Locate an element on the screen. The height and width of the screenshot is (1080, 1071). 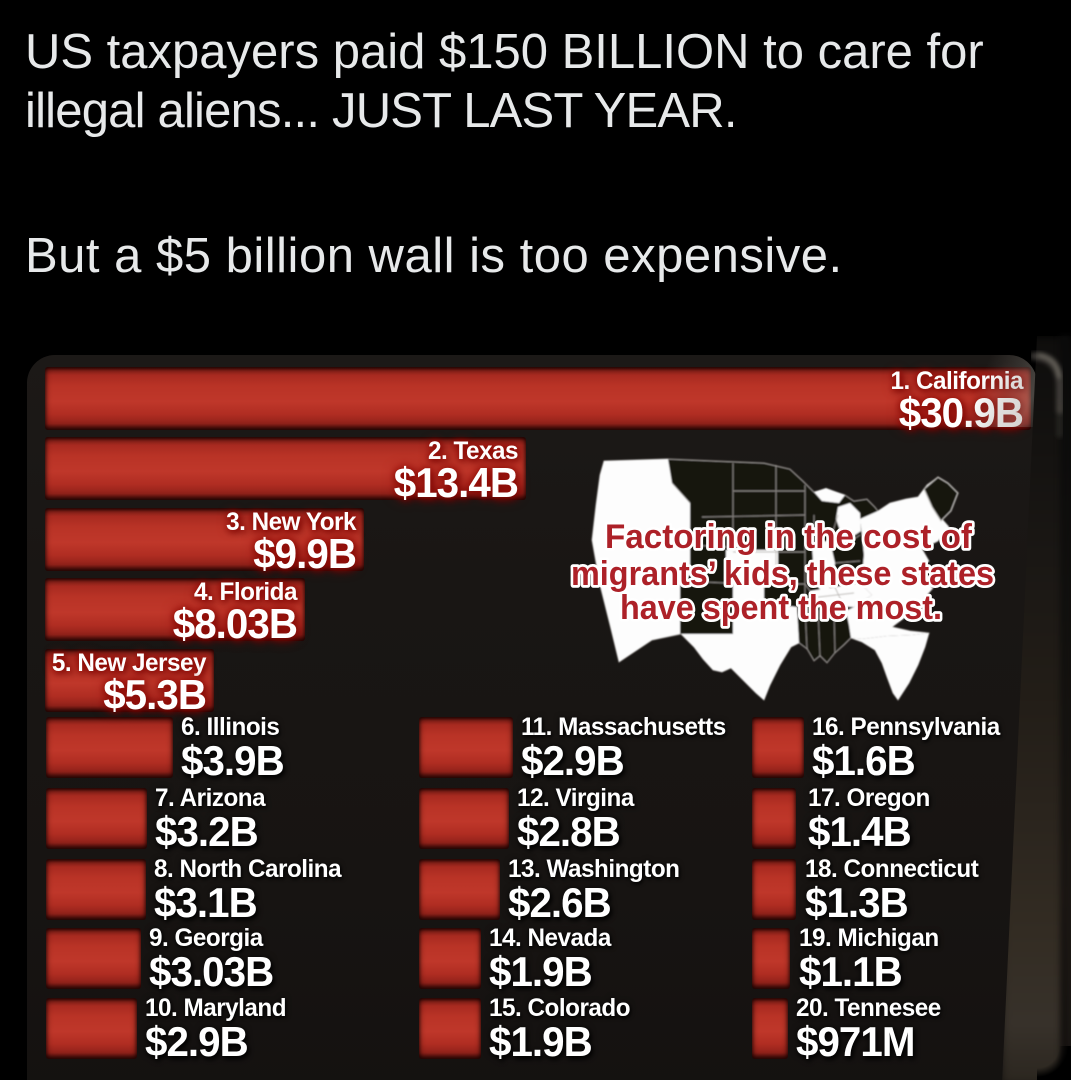
svg-text: have spent the most. is located at coordinates (781, 608).